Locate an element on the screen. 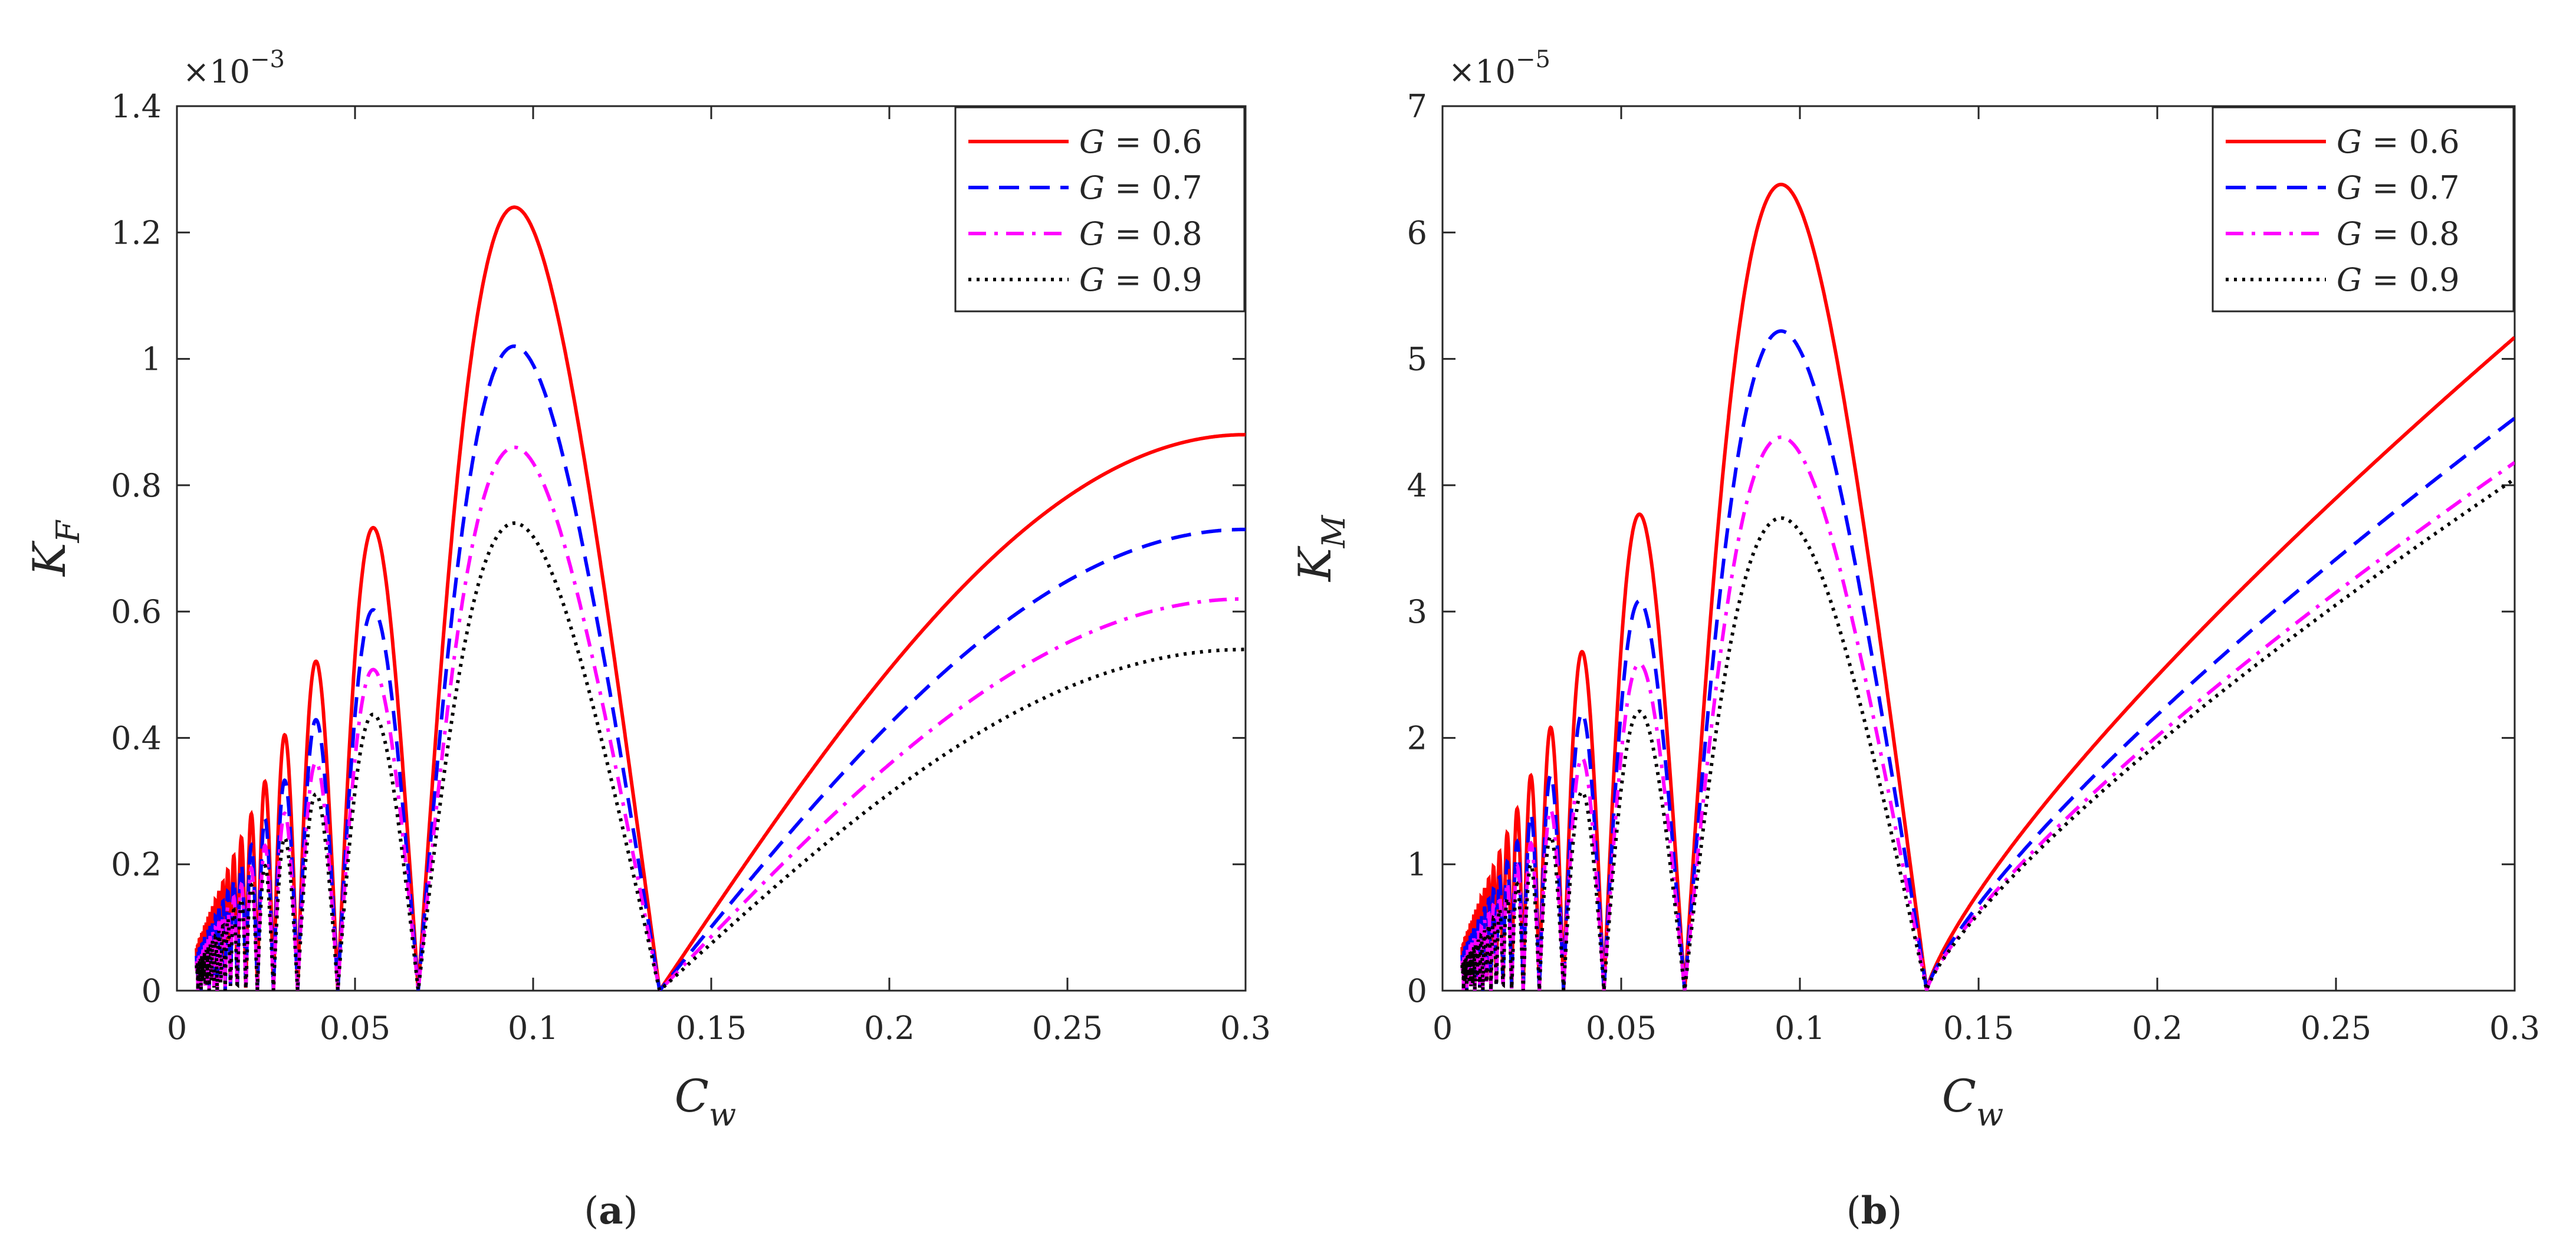 The width and height of the screenshot is (2576, 1233). y-tick-label: 4 is located at coordinates (1417, 486).